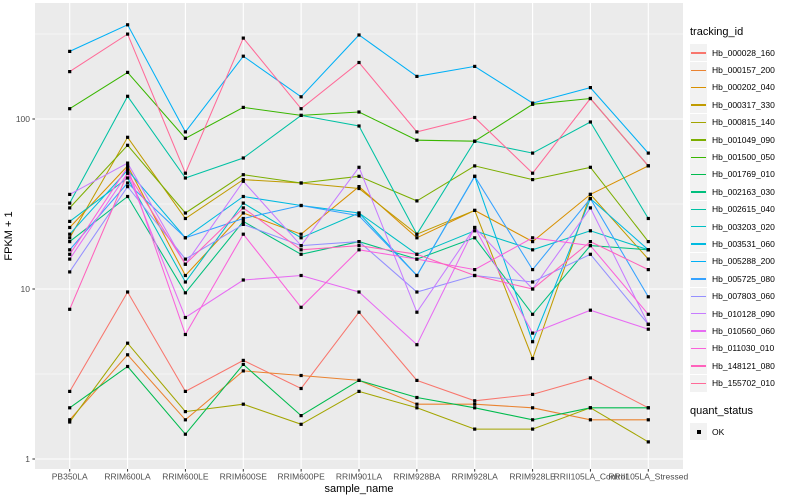  I want to click on x-tick-label: RRIM928BA, so click(417, 477).